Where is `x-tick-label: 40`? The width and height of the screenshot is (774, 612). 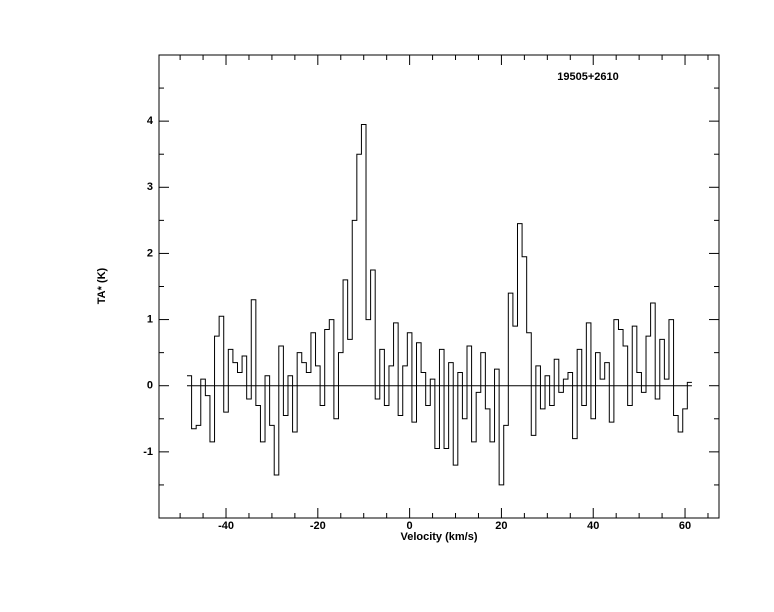
x-tick-label: 40 is located at coordinates (593, 526).